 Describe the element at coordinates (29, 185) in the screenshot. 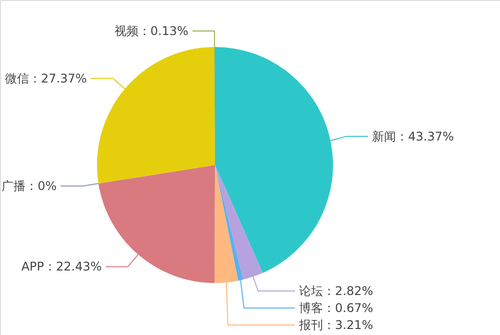

I see `legend-label: 广播：0%` at that location.